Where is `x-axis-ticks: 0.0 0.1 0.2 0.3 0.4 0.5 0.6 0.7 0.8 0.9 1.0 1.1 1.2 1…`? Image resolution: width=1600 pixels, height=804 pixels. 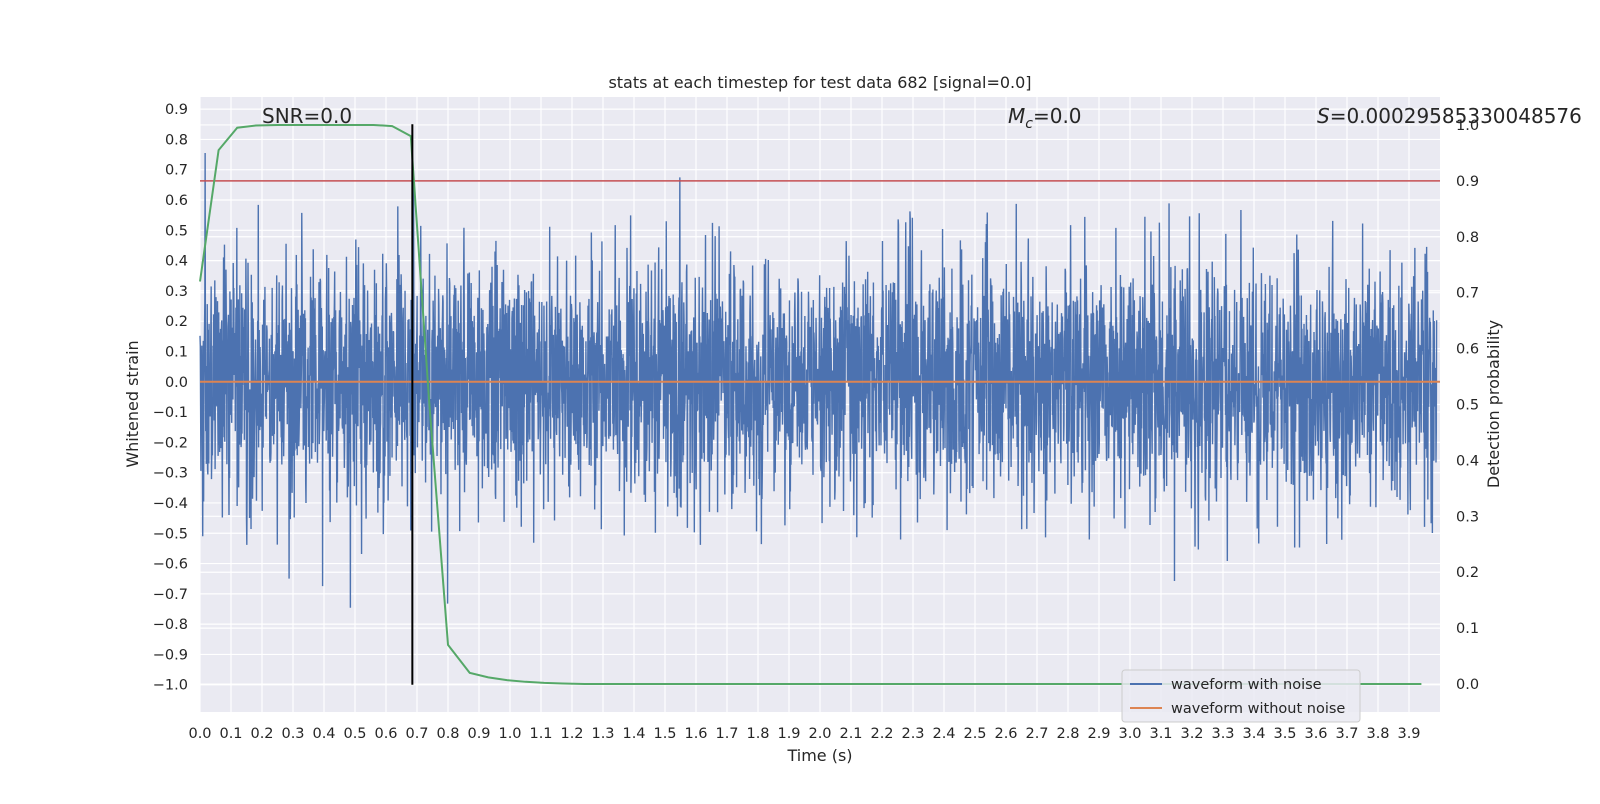
x-axis-ticks: 0.0 0.1 0.2 0.3 0.4 0.5 0.6 0.7 0.8 0.9 1.0 1.1 1.2 1… is located at coordinates (804, 734).